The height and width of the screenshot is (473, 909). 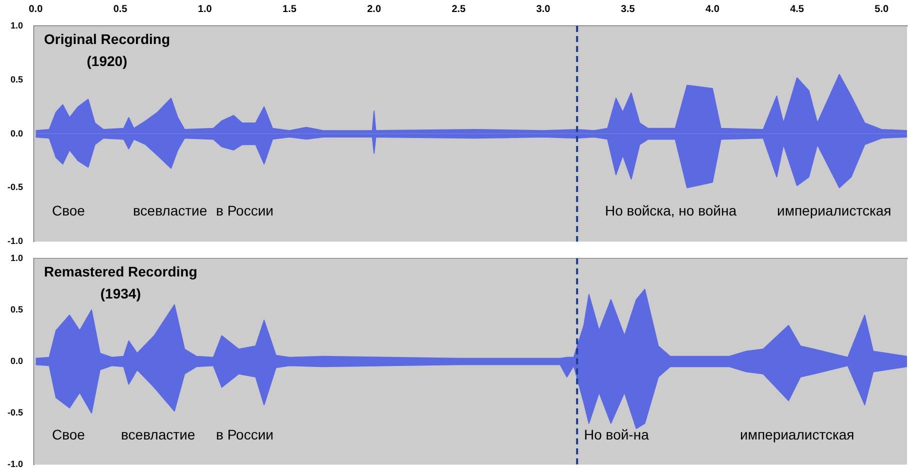 I want to click on x-tick-label: 0.5, so click(x=120, y=9).